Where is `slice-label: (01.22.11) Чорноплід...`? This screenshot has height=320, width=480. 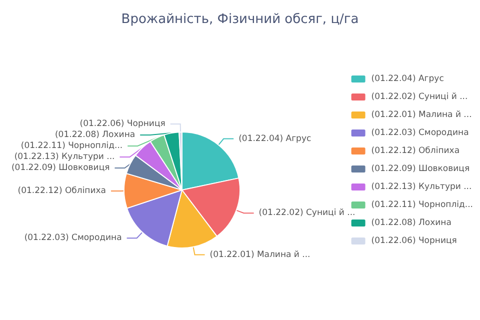
slice-label: (01.22.11) Чорноплід... is located at coordinates (71, 146).